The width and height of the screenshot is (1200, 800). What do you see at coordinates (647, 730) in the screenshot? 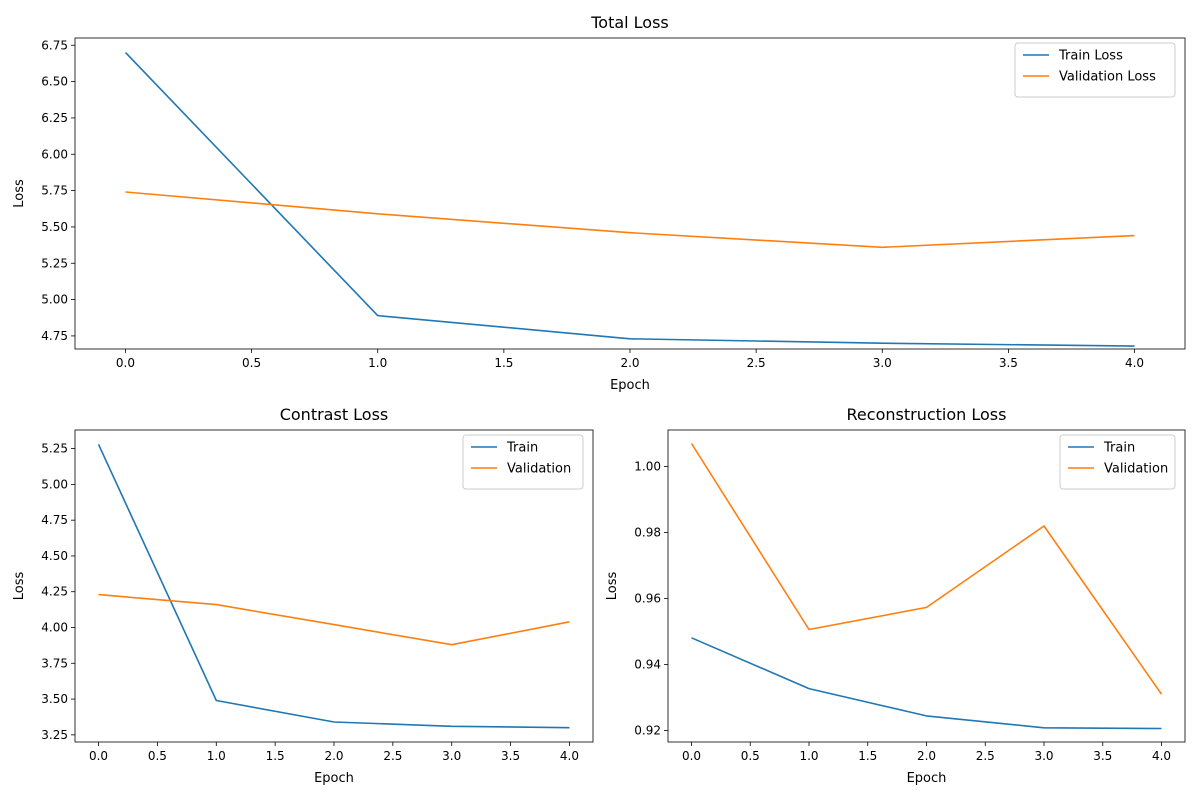
I see `y-tick-label: 0.92` at bounding box center [647, 730].